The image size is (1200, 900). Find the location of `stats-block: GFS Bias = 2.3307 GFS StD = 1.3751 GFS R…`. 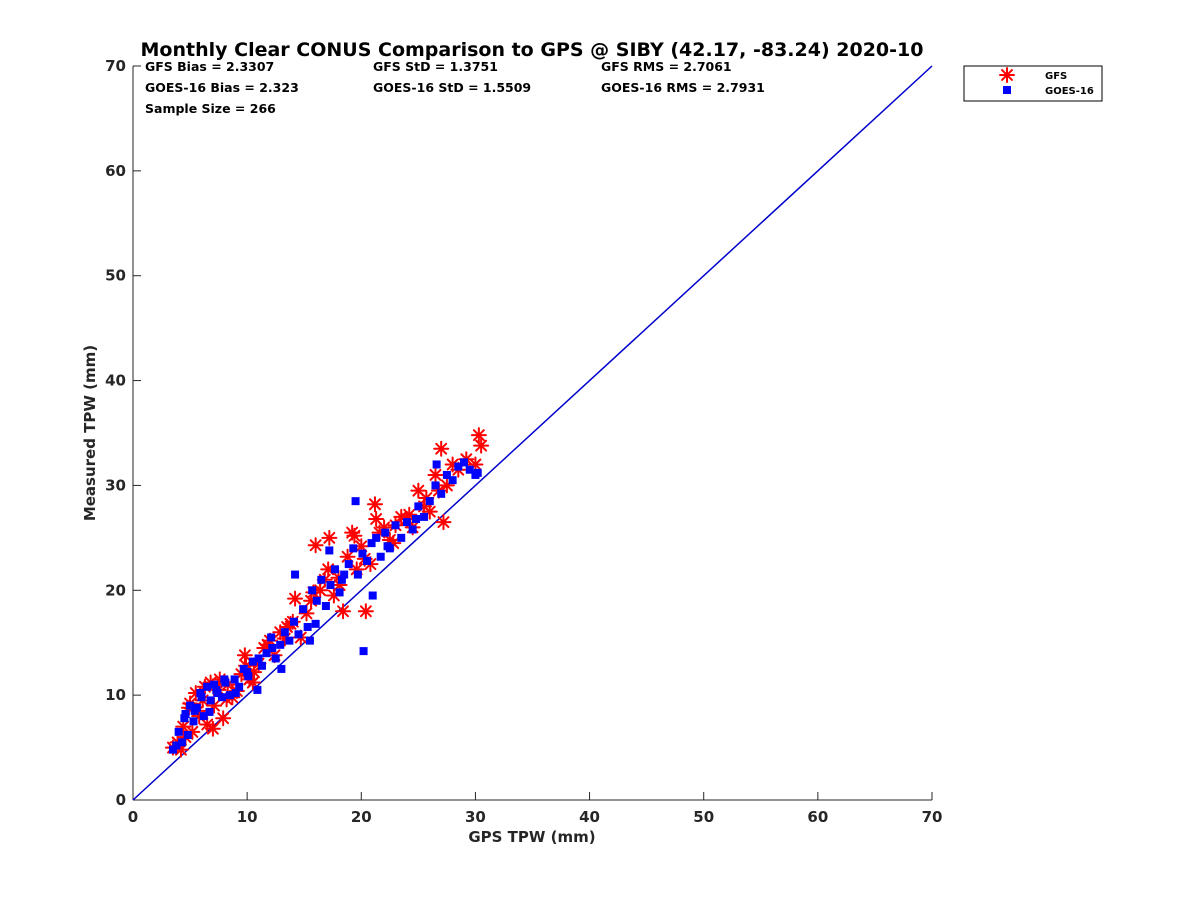

stats-block: GFS Bias = 2.3307 GFS StD = 1.3751 GFS R… is located at coordinates (455, 87).